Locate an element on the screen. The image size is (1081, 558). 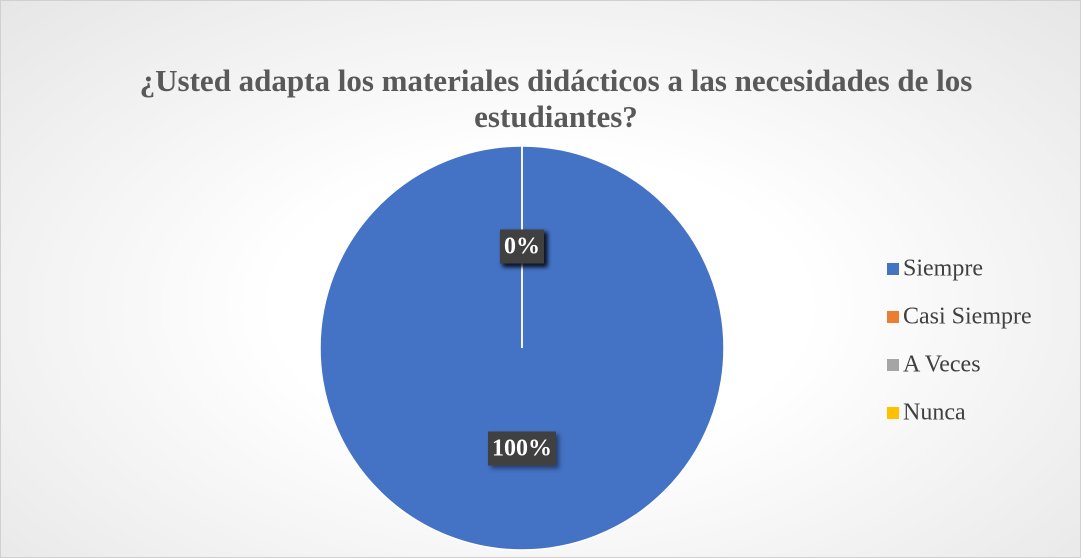
data-label: 0% is located at coordinates (522, 246).